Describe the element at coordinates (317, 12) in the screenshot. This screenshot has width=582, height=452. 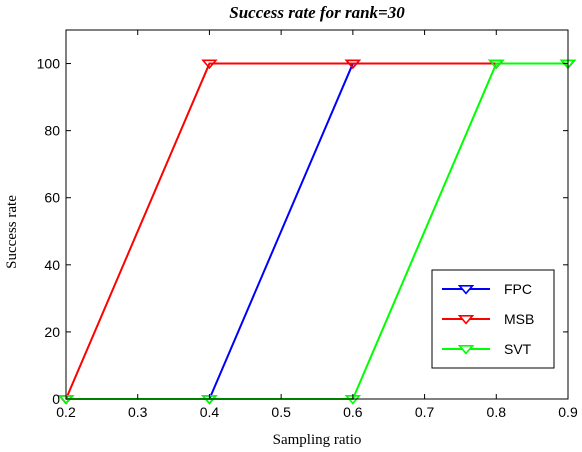
I see `chart-title: Success rate for rank=30` at that location.